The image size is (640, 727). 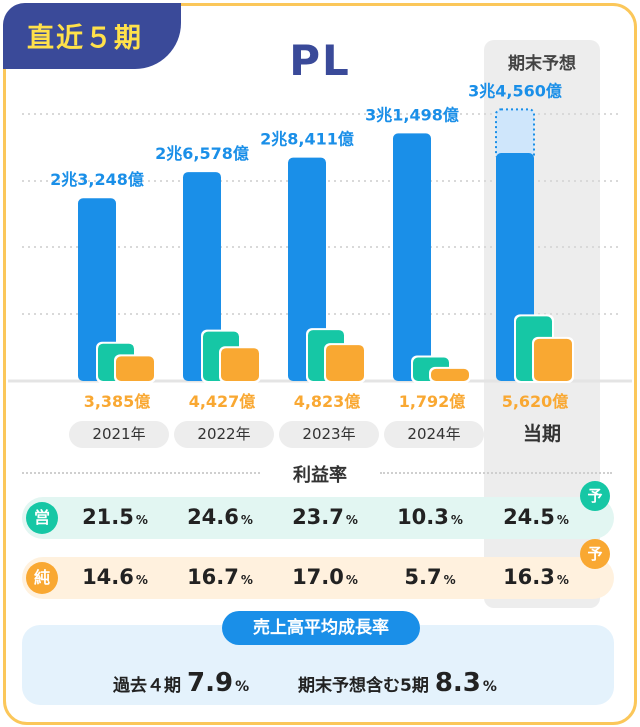 What do you see at coordinates (85, 38) in the screenshot?
I see `period-badge-label: 直近５期` at bounding box center [85, 38].